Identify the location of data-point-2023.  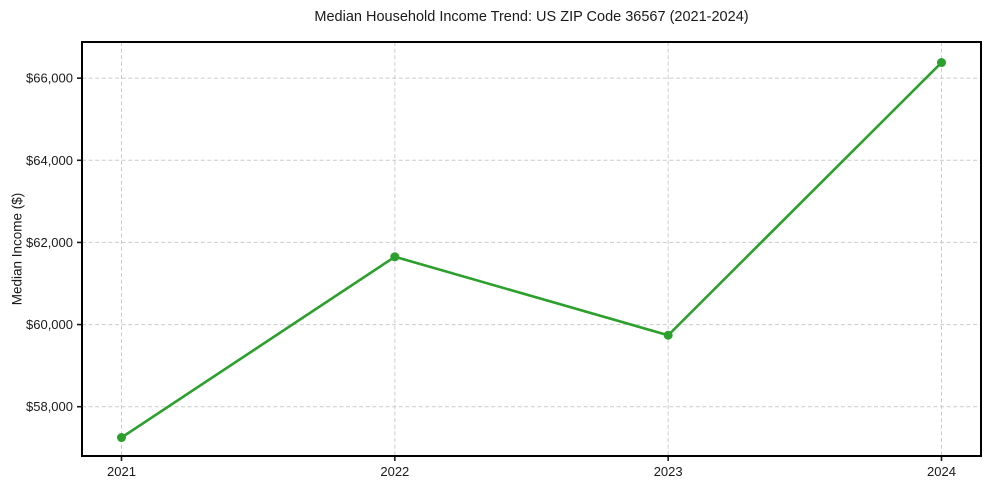
(668, 335).